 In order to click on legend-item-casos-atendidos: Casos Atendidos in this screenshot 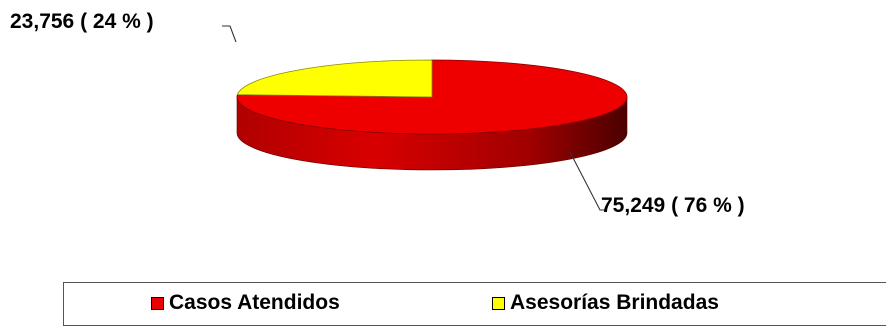, I will do `click(245, 303)`.